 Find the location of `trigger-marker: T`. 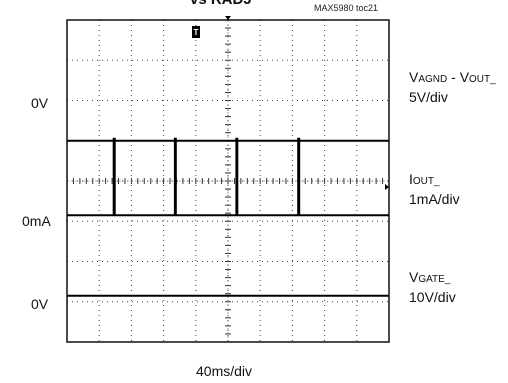

trigger-marker: T is located at coordinates (196, 32).